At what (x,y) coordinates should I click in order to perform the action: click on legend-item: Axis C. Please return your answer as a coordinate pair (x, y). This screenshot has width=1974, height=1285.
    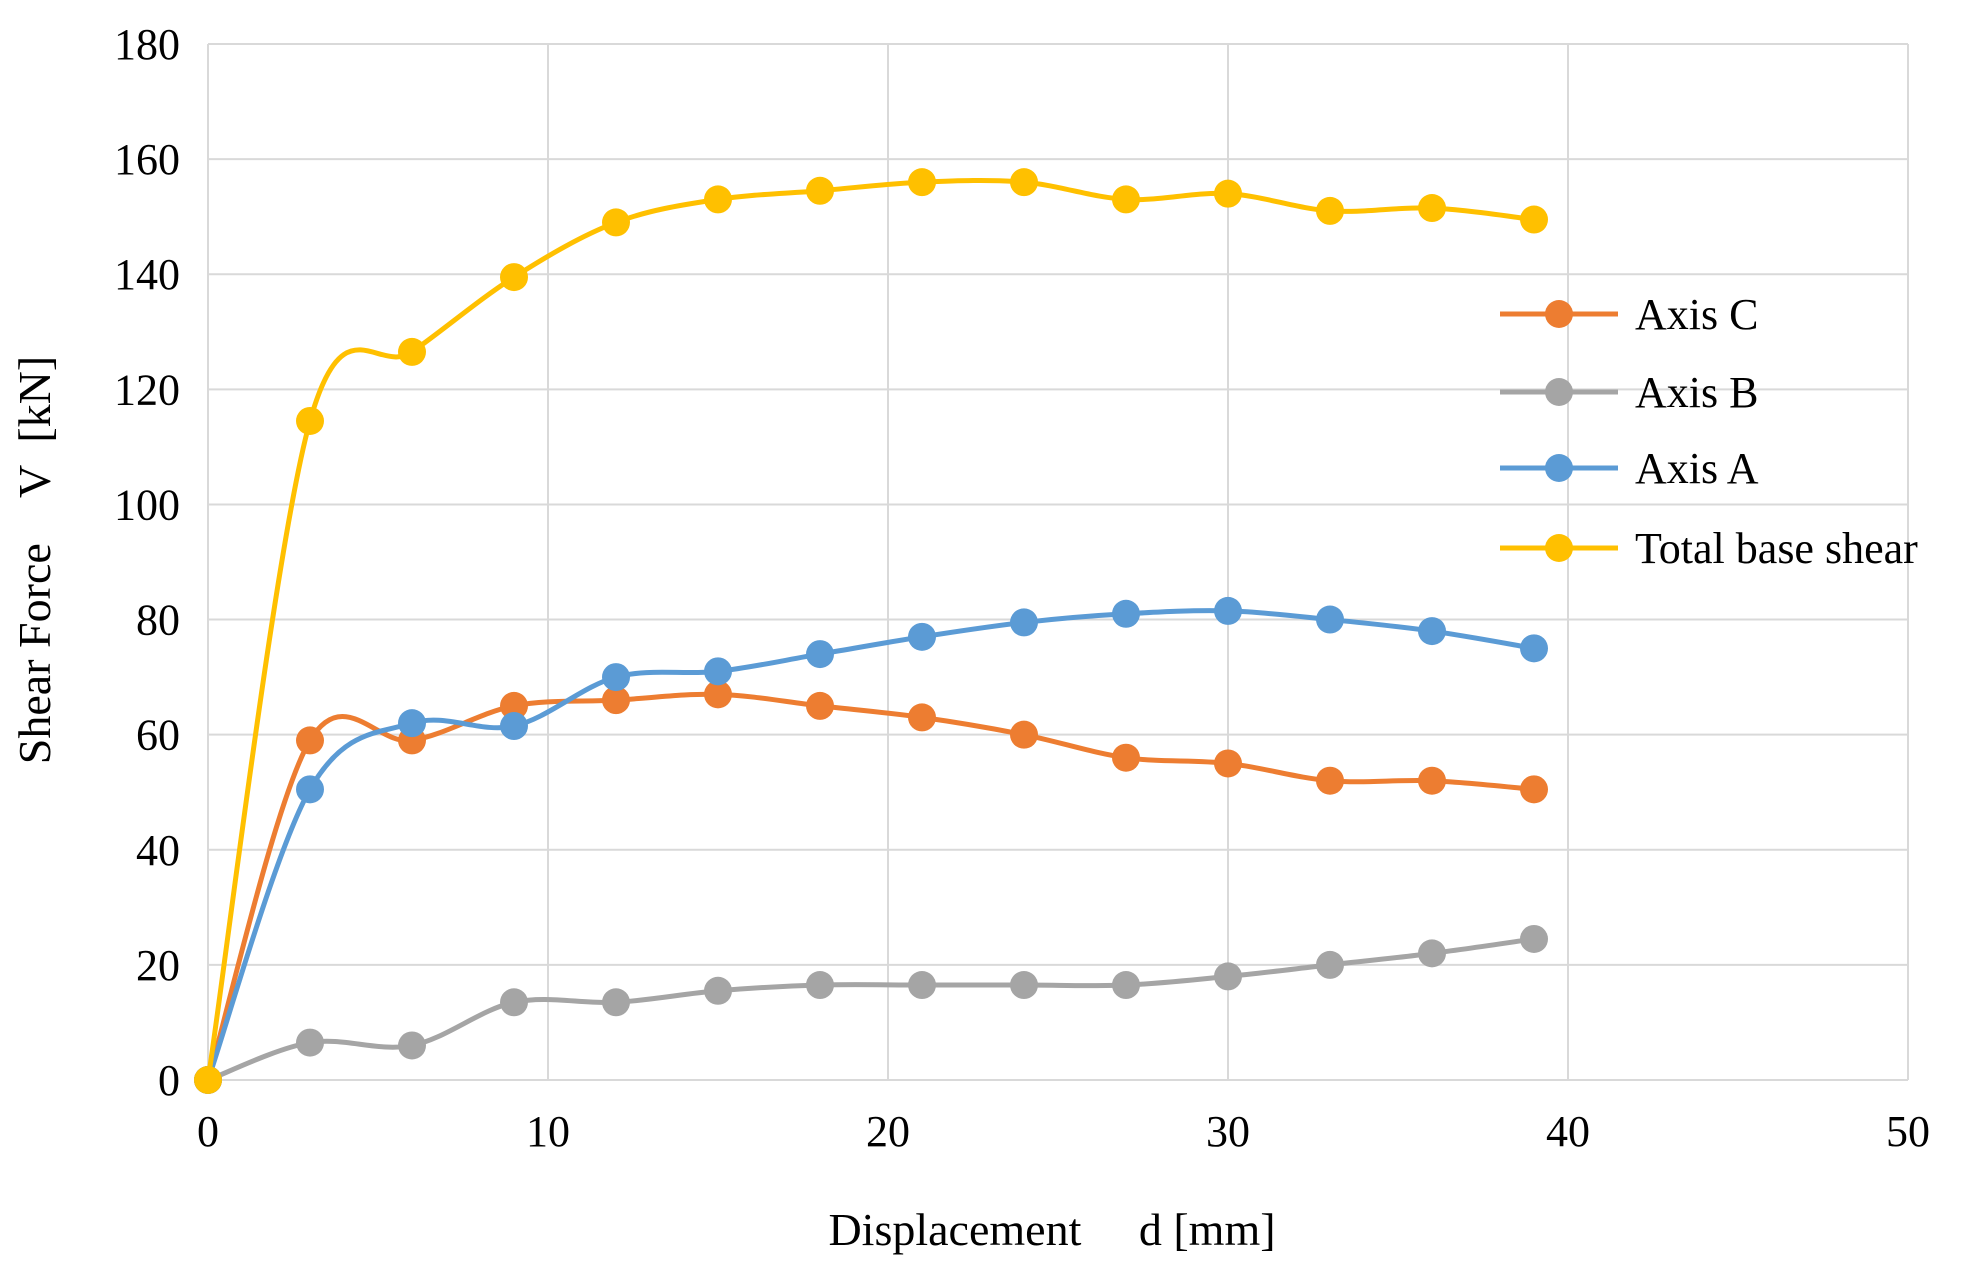
    Looking at the image, I should click on (1629, 314).